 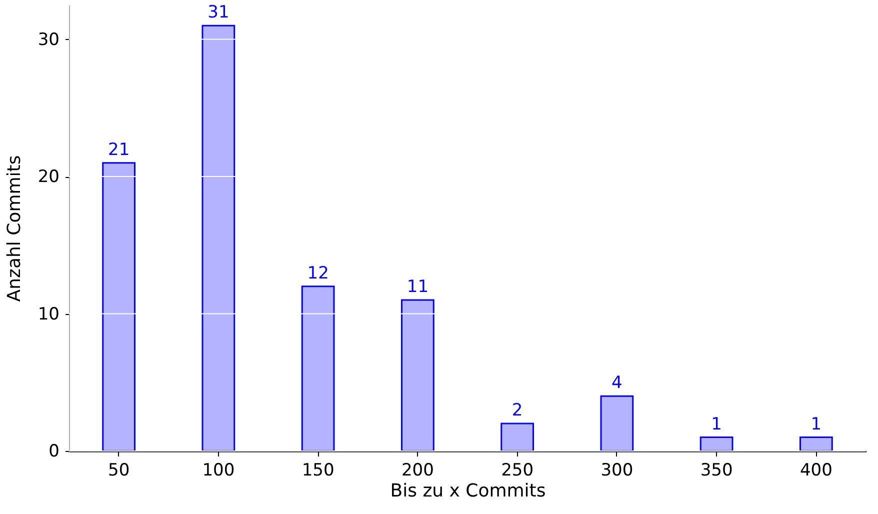 What do you see at coordinates (417, 287) in the screenshot?
I see `data-label: 11` at bounding box center [417, 287].